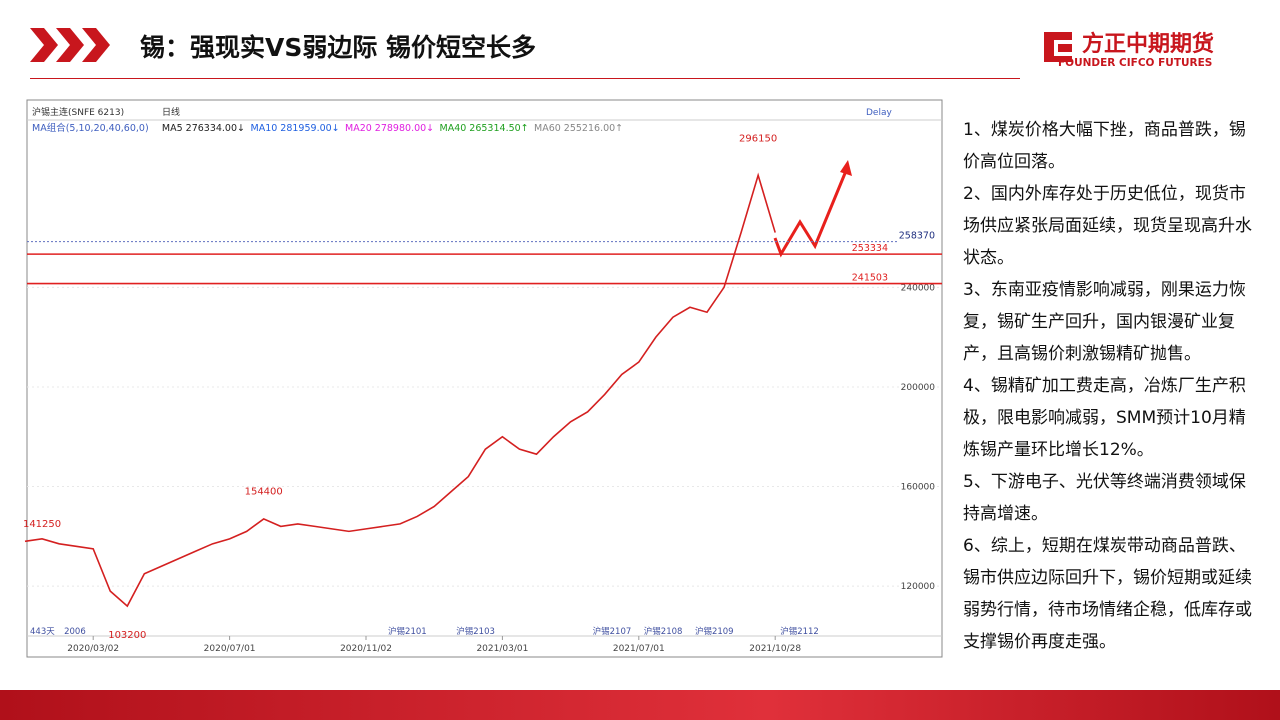 The width and height of the screenshot is (1280, 720). What do you see at coordinates (758, 139) in the screenshot?
I see `annotation: 296150` at bounding box center [758, 139].